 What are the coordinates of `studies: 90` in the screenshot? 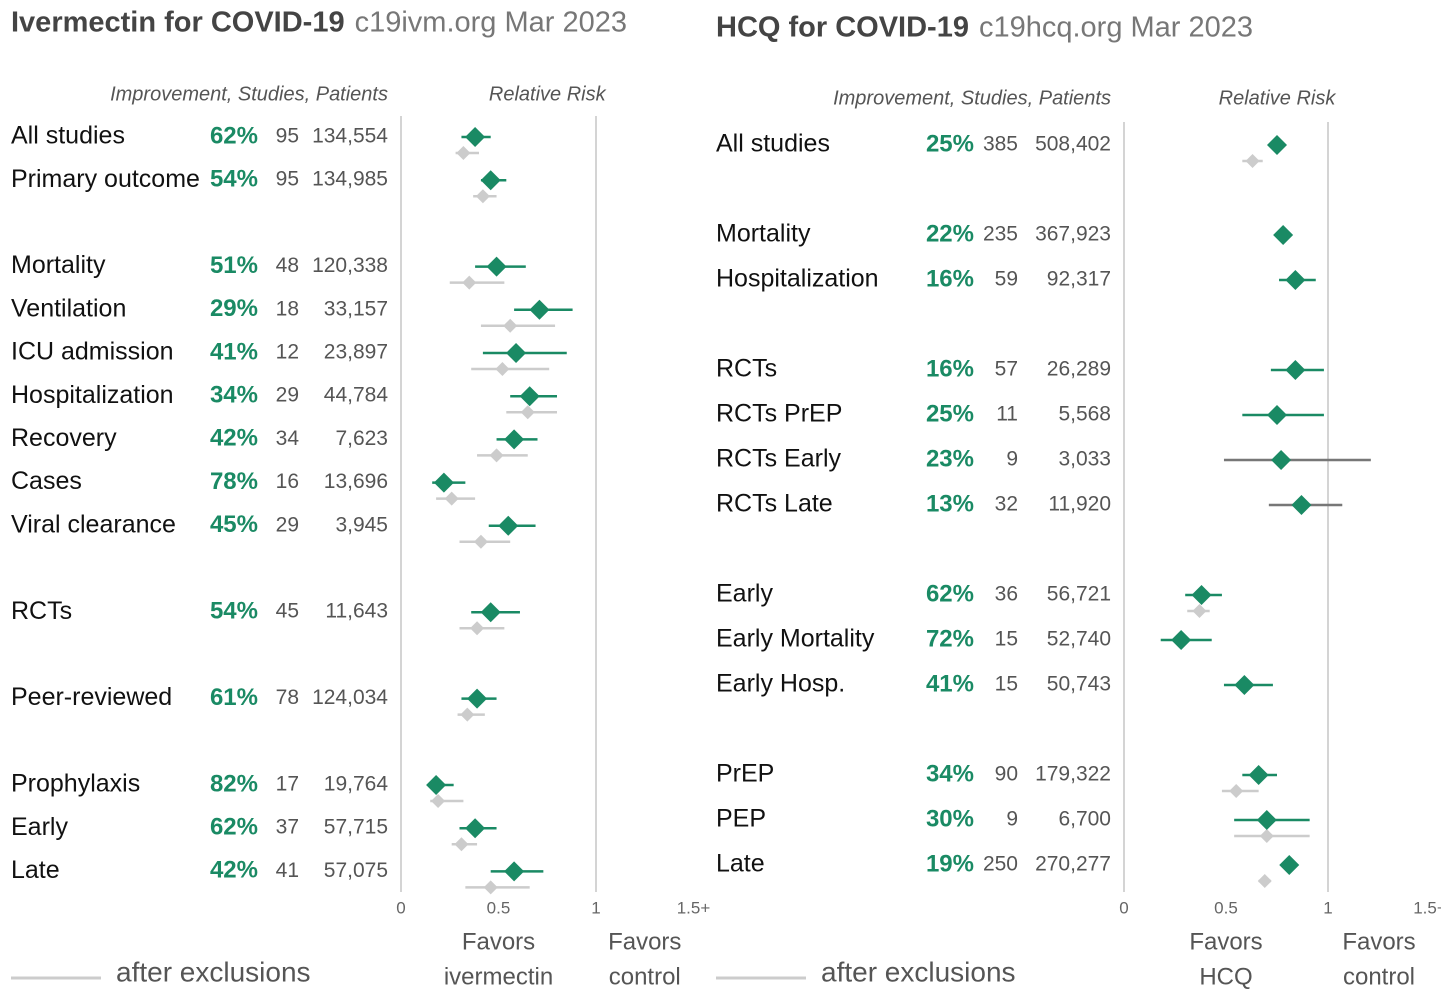 It's located at (1006, 774).